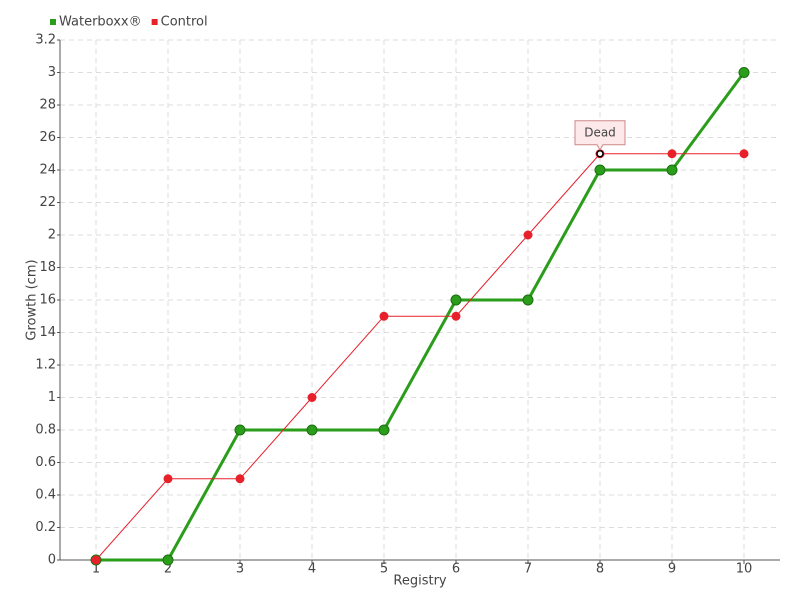  I want to click on y-tick-label: 18, so click(47, 267).